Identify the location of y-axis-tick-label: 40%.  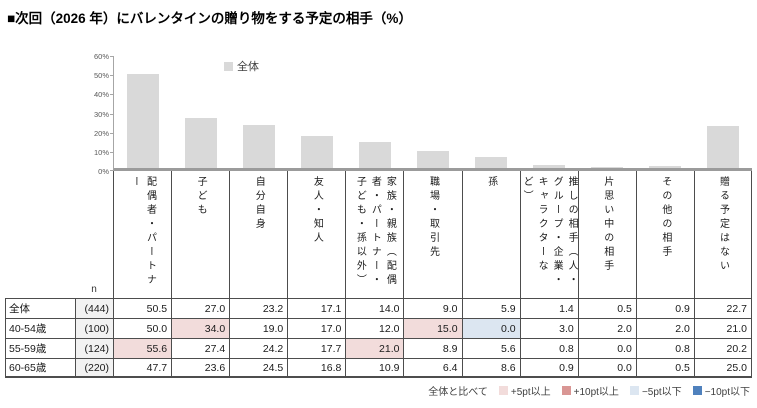
(101, 95).